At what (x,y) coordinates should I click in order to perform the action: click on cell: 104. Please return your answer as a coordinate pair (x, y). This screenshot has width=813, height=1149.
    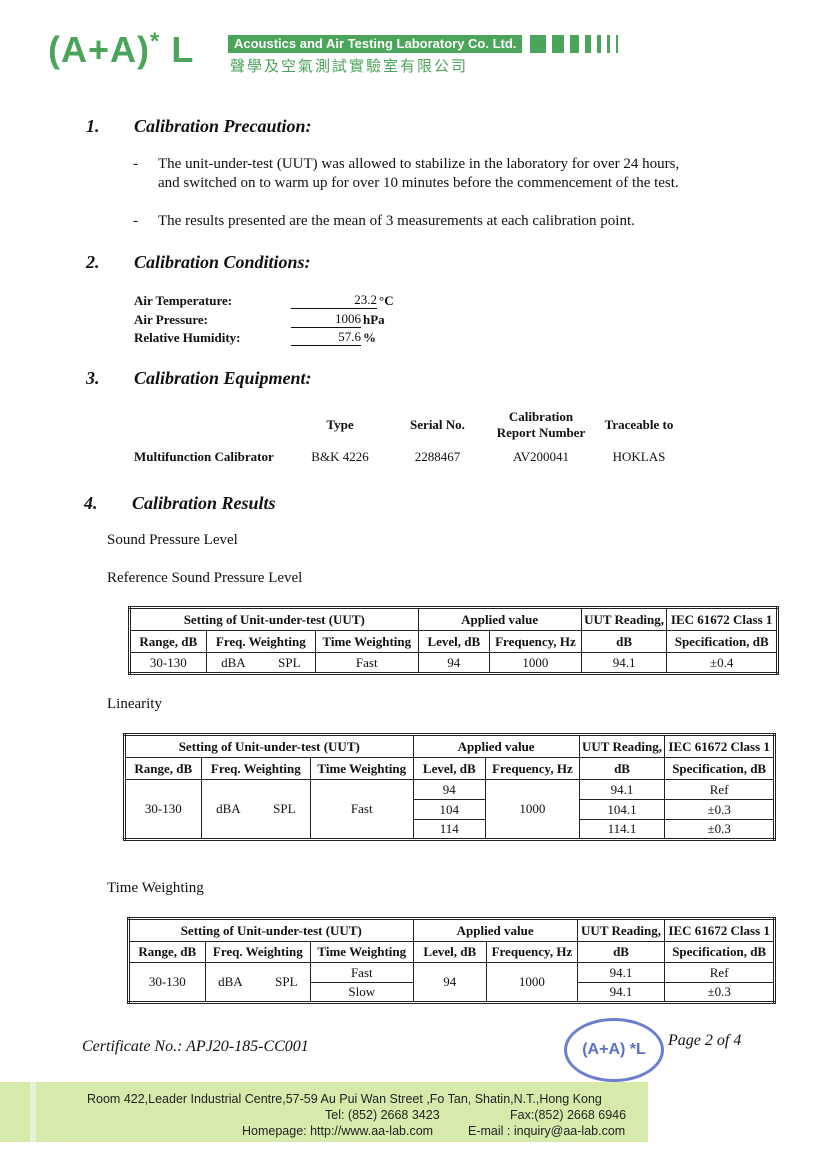
    Looking at the image, I should click on (449, 809).